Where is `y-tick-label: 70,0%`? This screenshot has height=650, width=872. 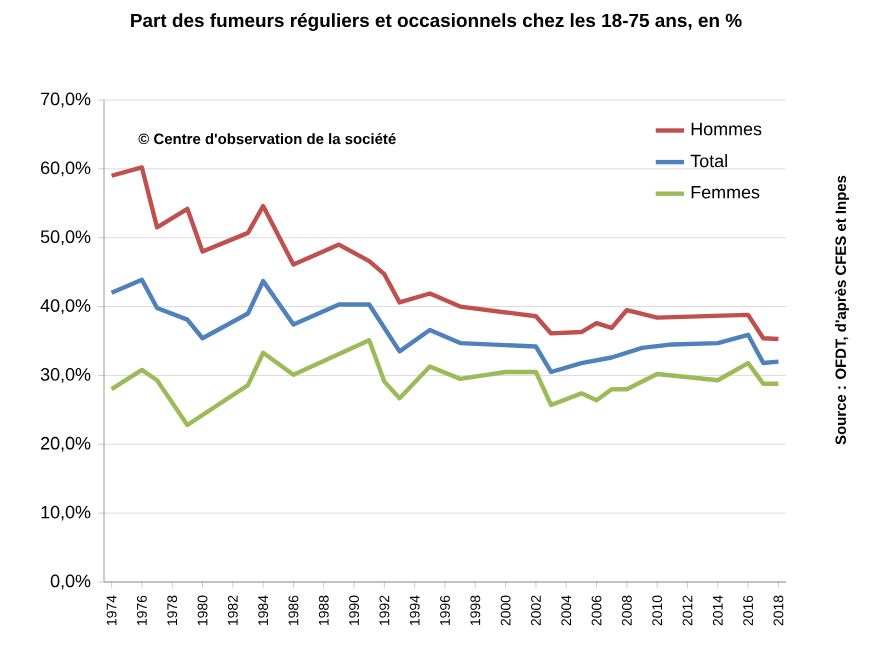 y-tick-label: 70,0% is located at coordinates (66, 100).